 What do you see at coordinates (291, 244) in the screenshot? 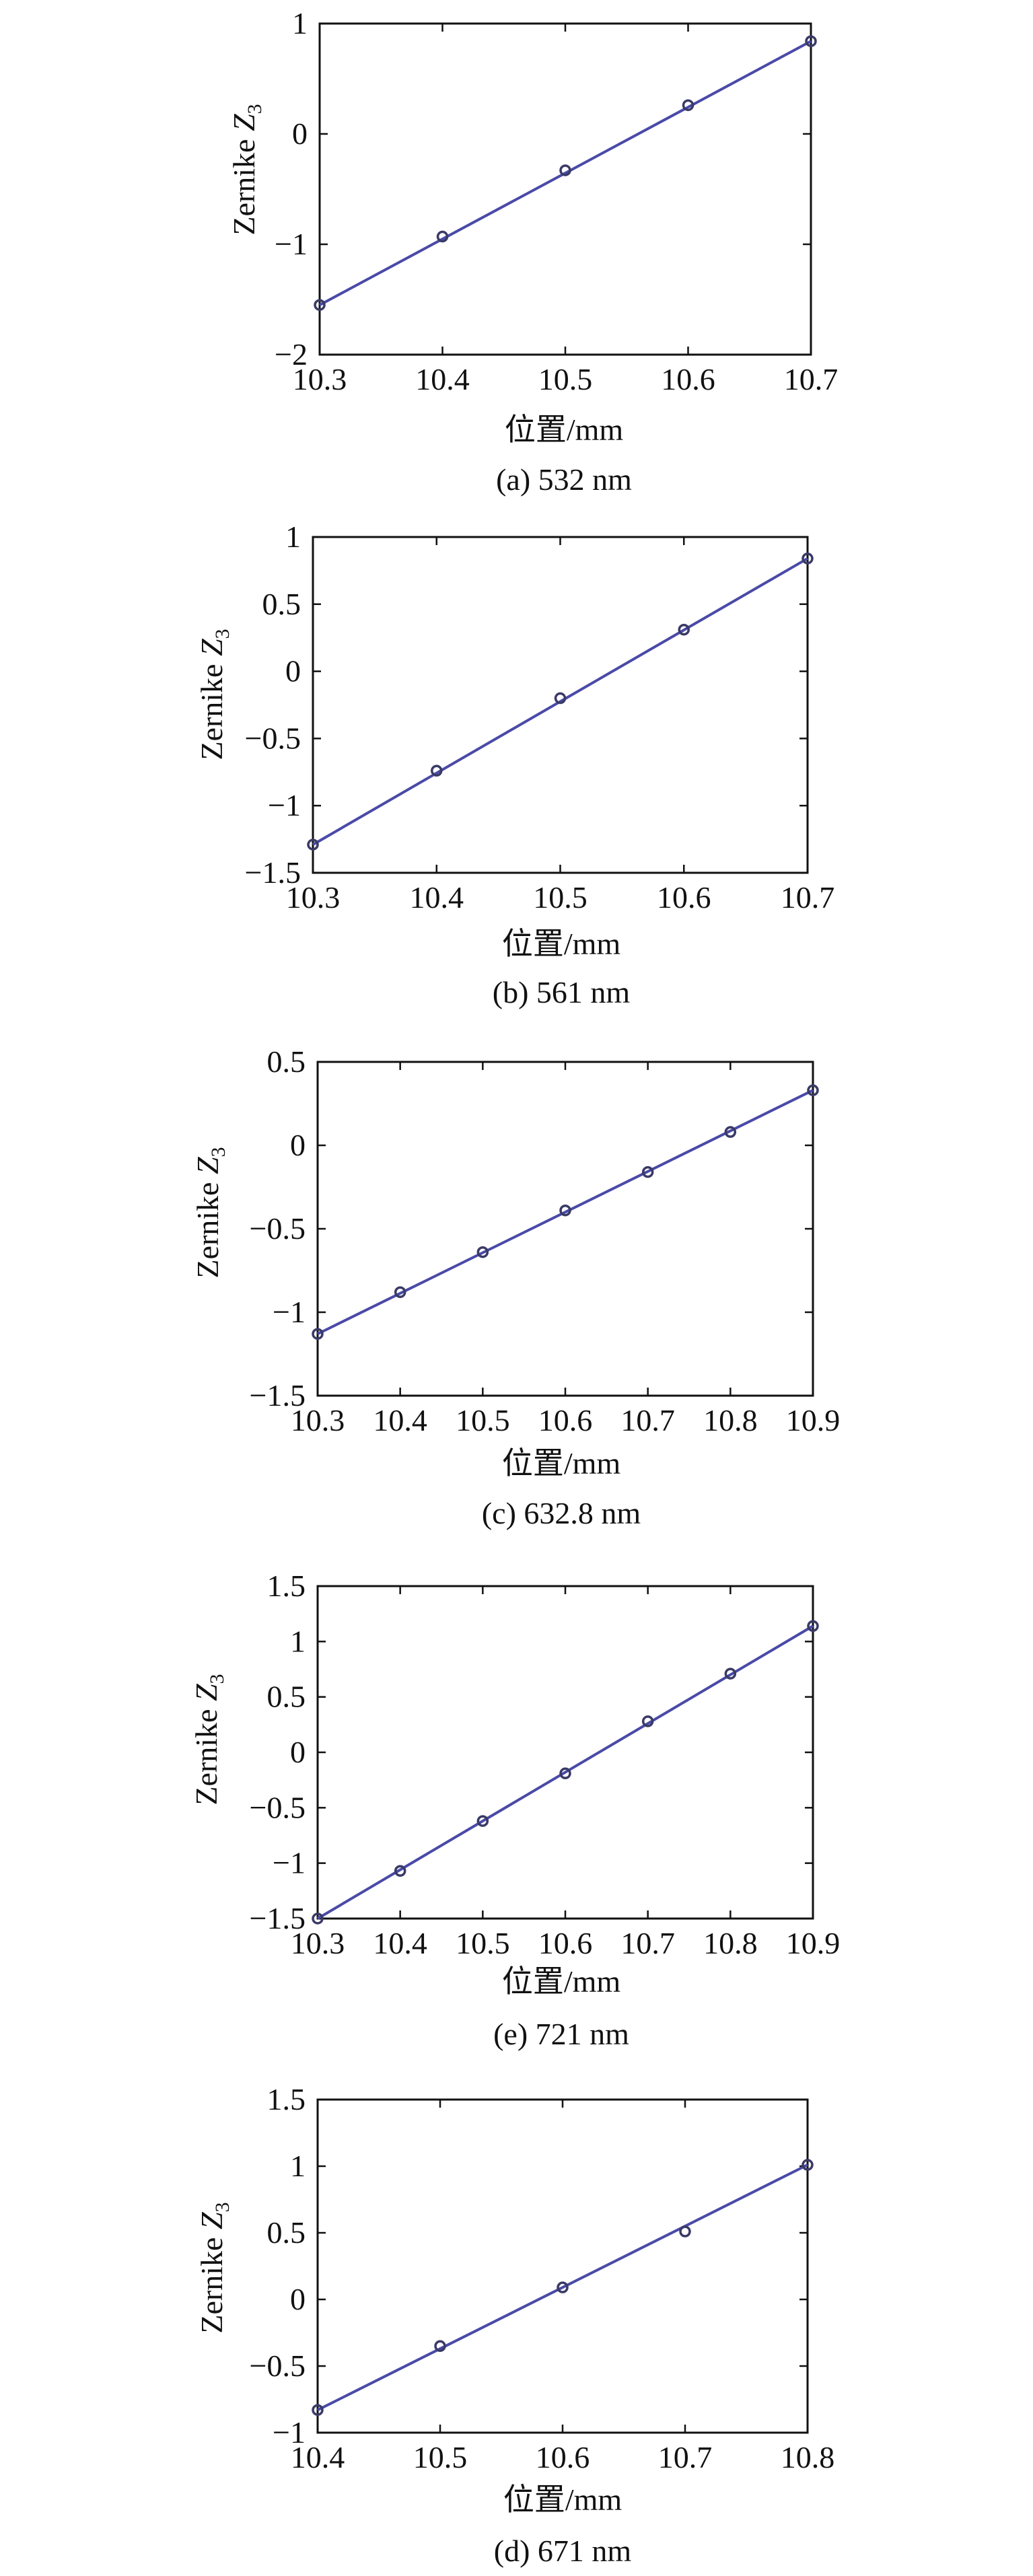
I see `y-tick-label-a: −1` at bounding box center [291, 244].